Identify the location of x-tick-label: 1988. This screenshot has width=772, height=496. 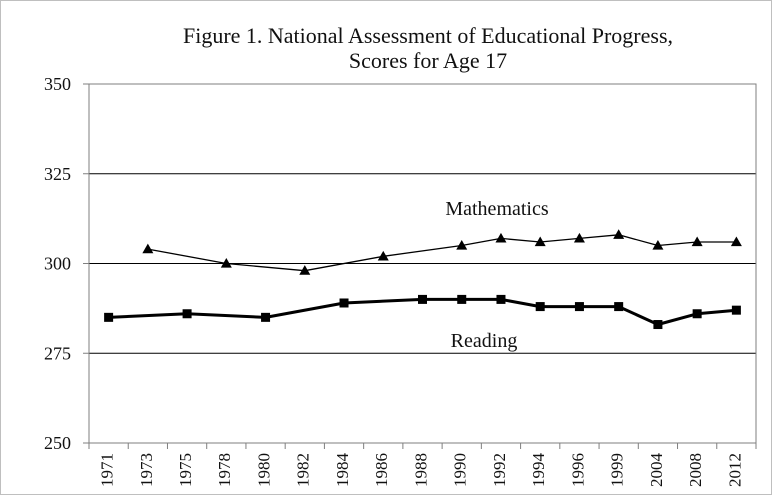
(420, 470).